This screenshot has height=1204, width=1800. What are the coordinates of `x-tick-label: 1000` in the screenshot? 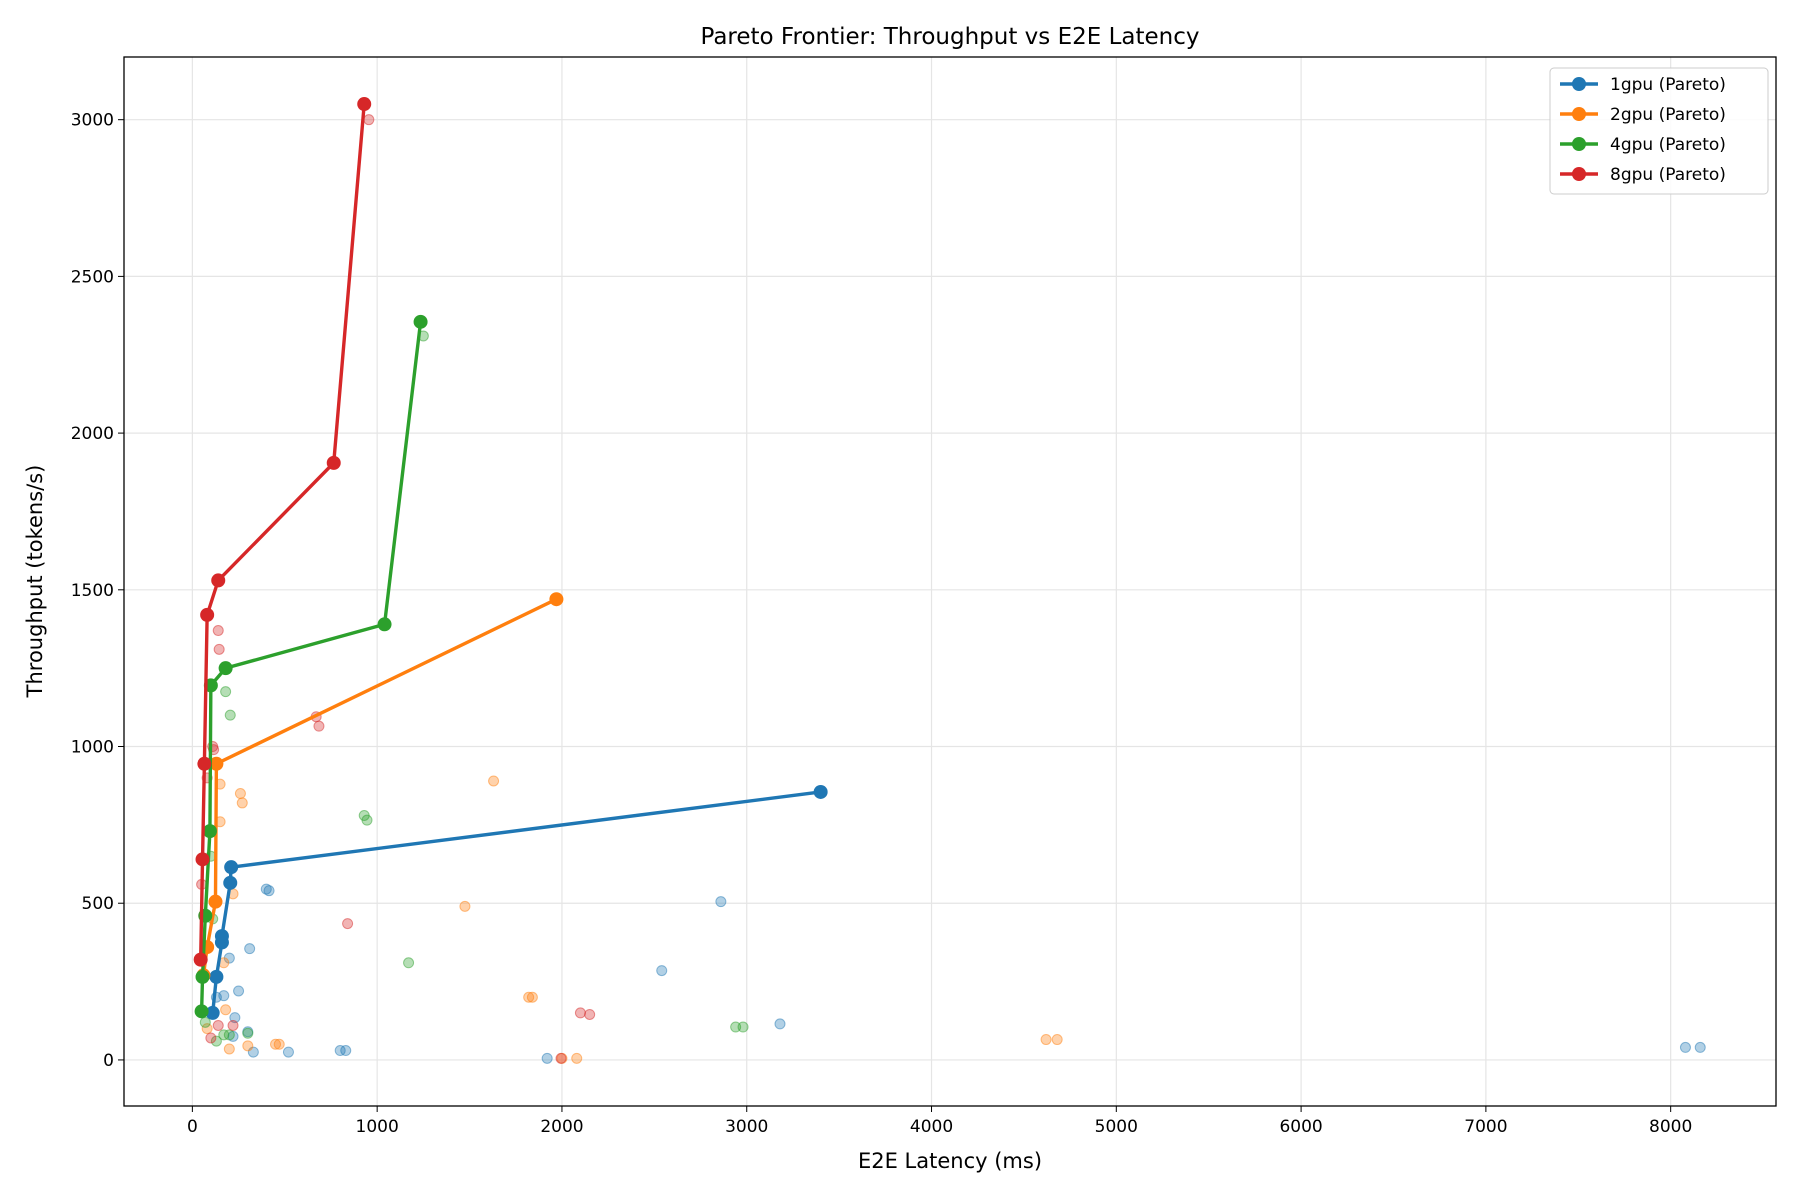 It's located at (377, 1127).